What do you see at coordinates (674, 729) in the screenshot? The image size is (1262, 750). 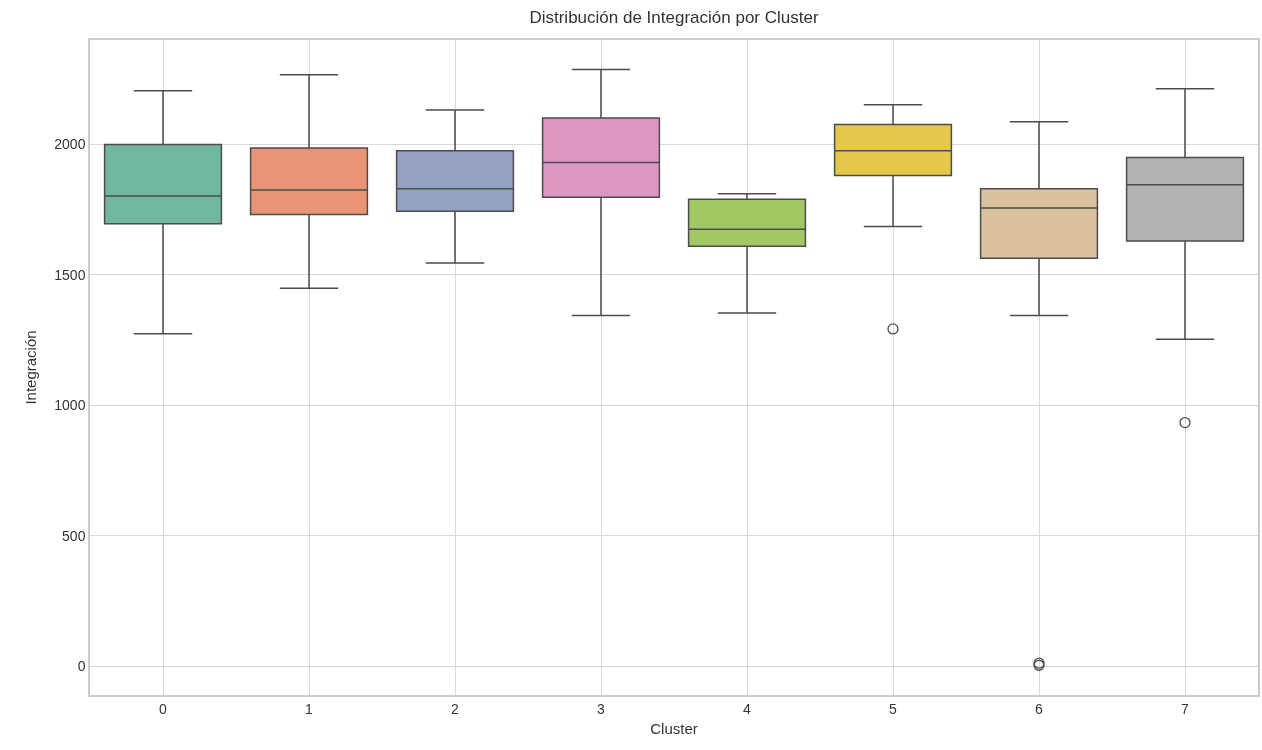 I see `x-axis-title: Cluster` at bounding box center [674, 729].